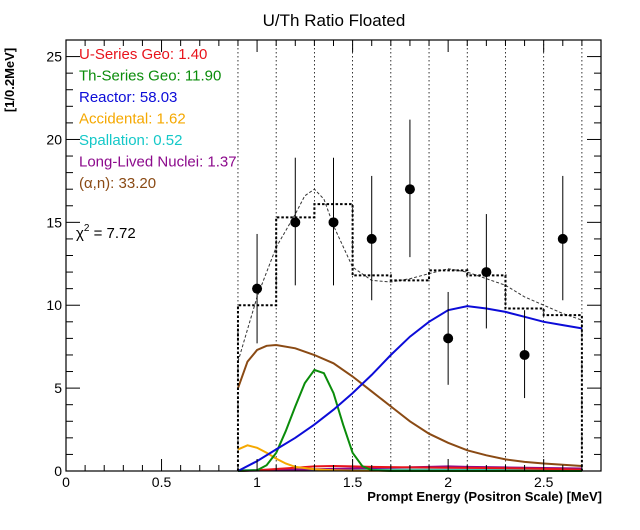 This screenshot has width=640, height=530. What do you see at coordinates (58, 388) in the screenshot?
I see `y-tick-label: 5` at bounding box center [58, 388].